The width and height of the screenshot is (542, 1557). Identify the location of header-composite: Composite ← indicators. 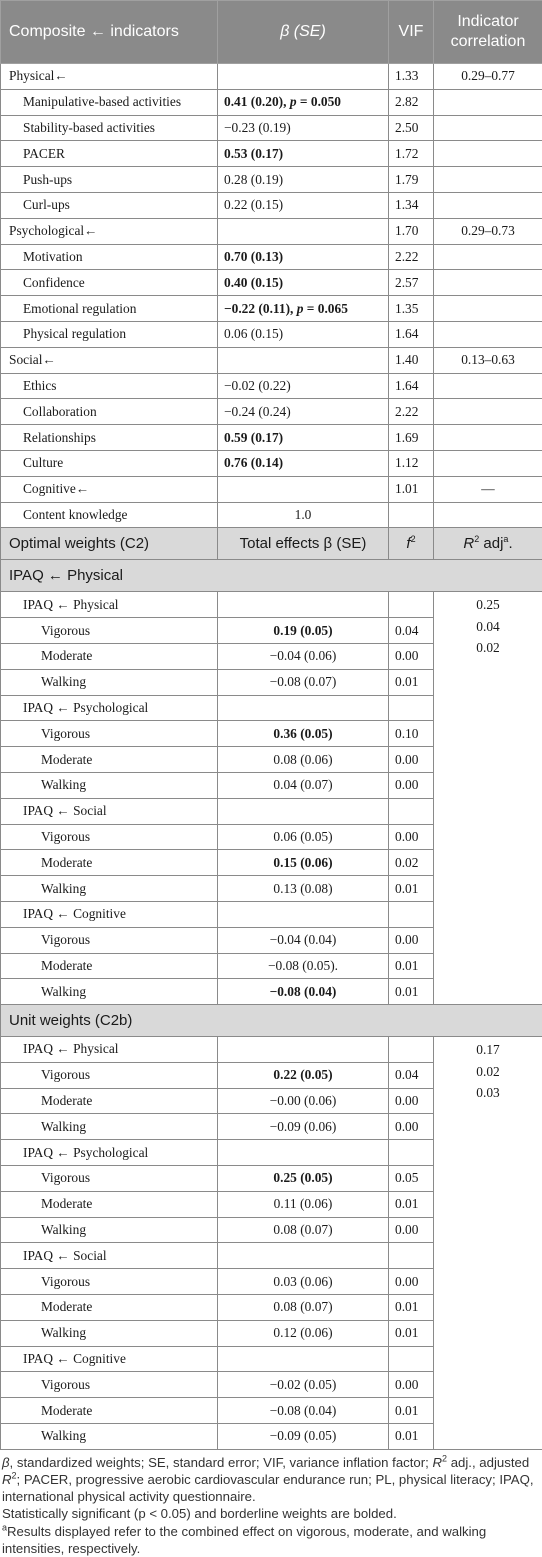
(109, 32).